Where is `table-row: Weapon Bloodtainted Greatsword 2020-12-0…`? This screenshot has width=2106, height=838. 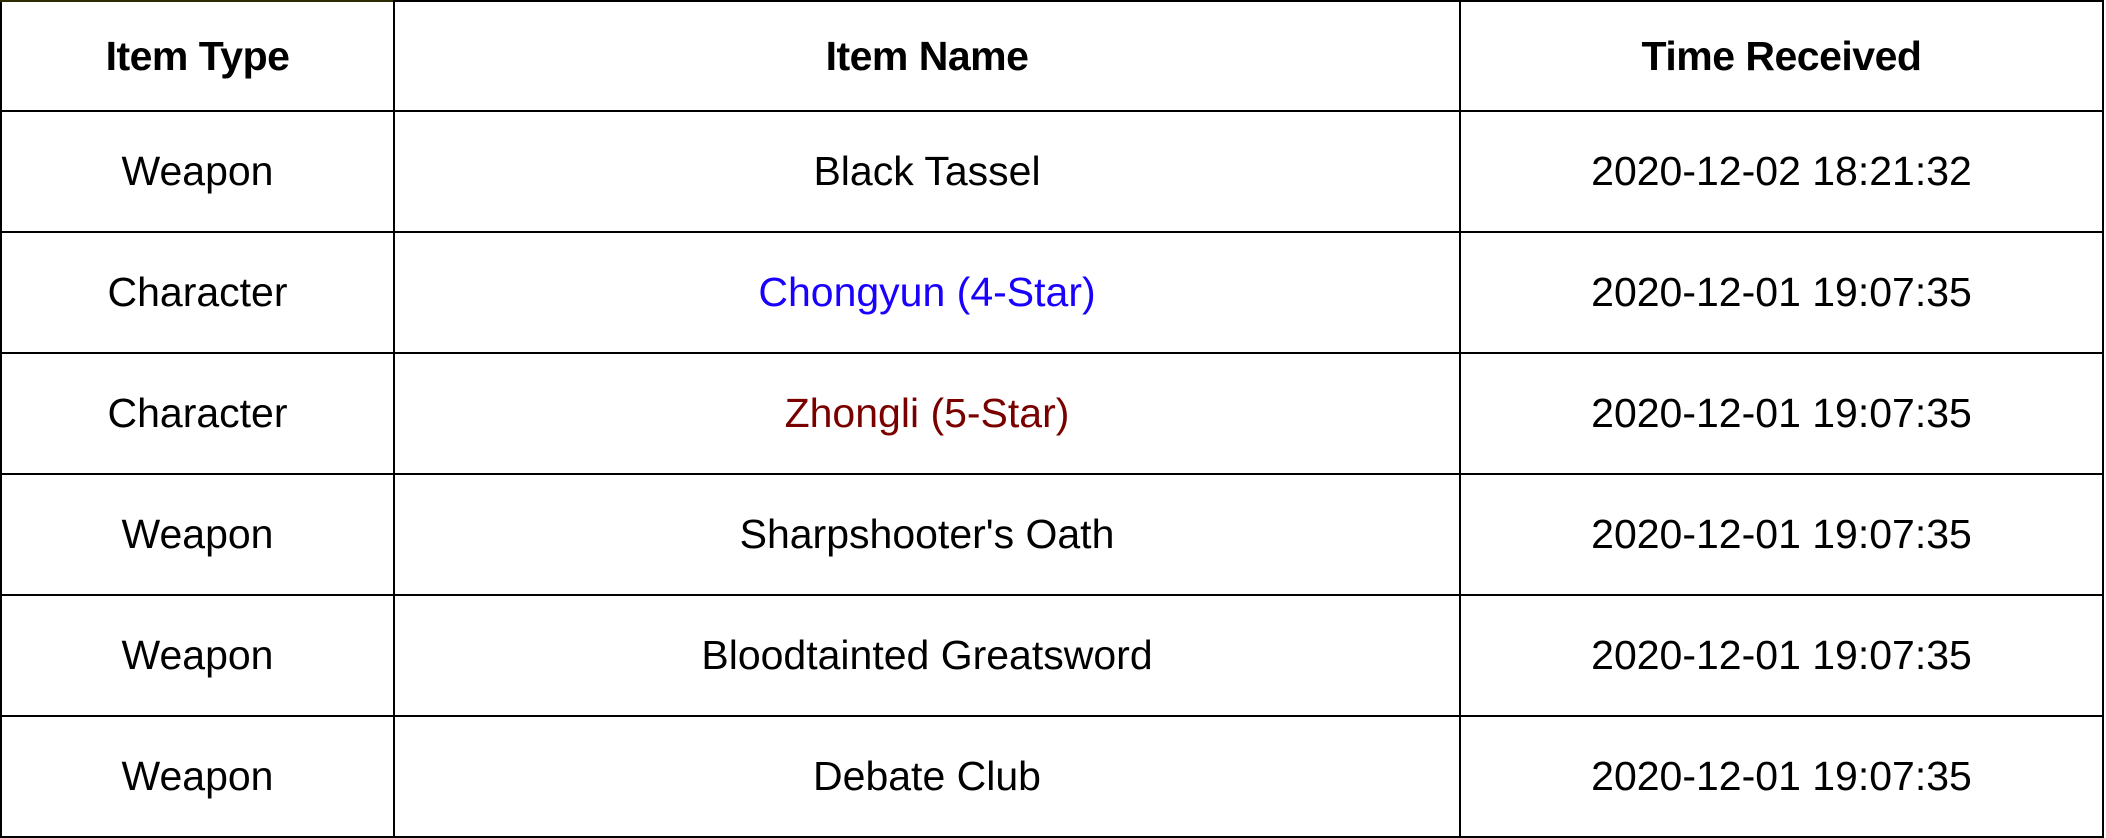
table-row: Weapon Bloodtainted Greatsword 2020-12-0… is located at coordinates (1052, 655).